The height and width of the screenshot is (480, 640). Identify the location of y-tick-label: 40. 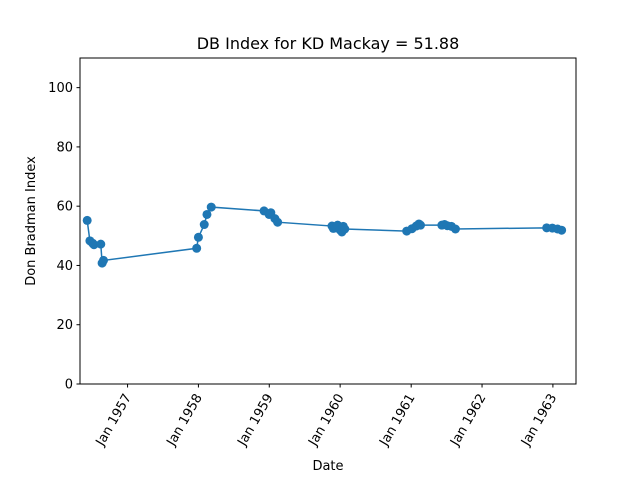
(64, 266).